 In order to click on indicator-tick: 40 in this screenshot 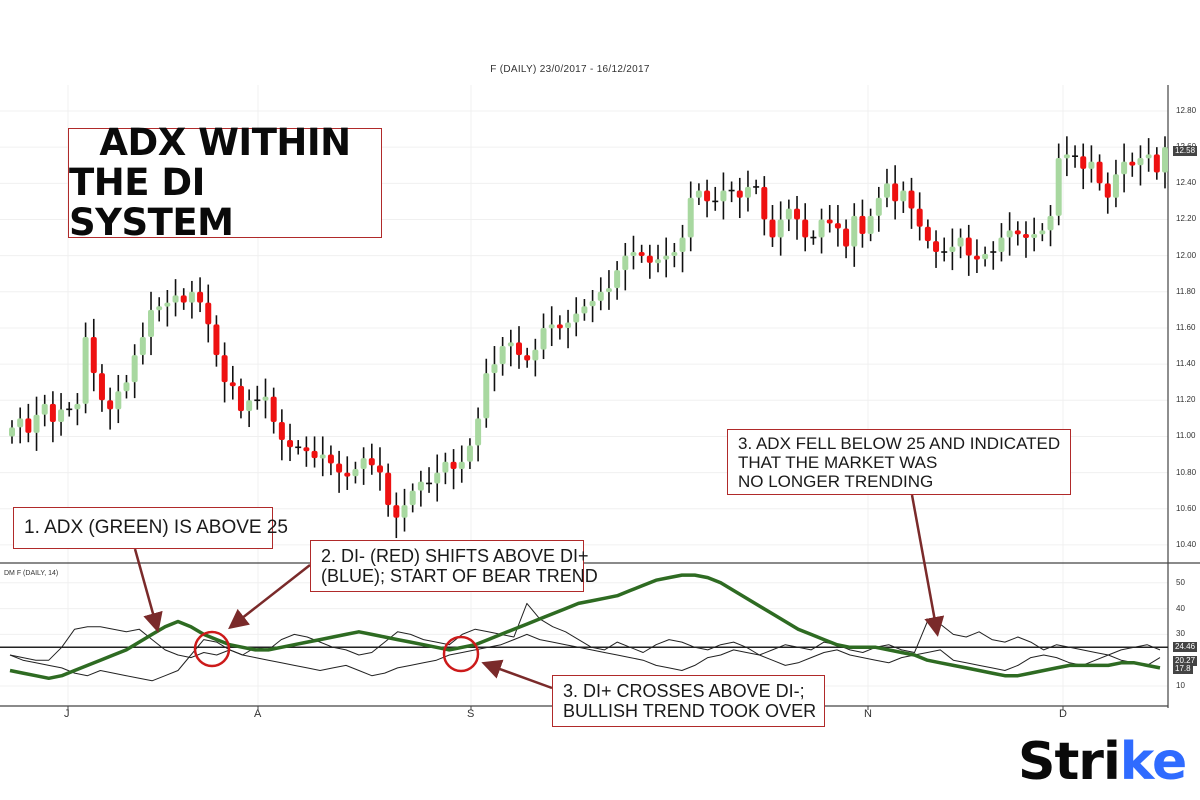, I will do `click(1180, 608)`.